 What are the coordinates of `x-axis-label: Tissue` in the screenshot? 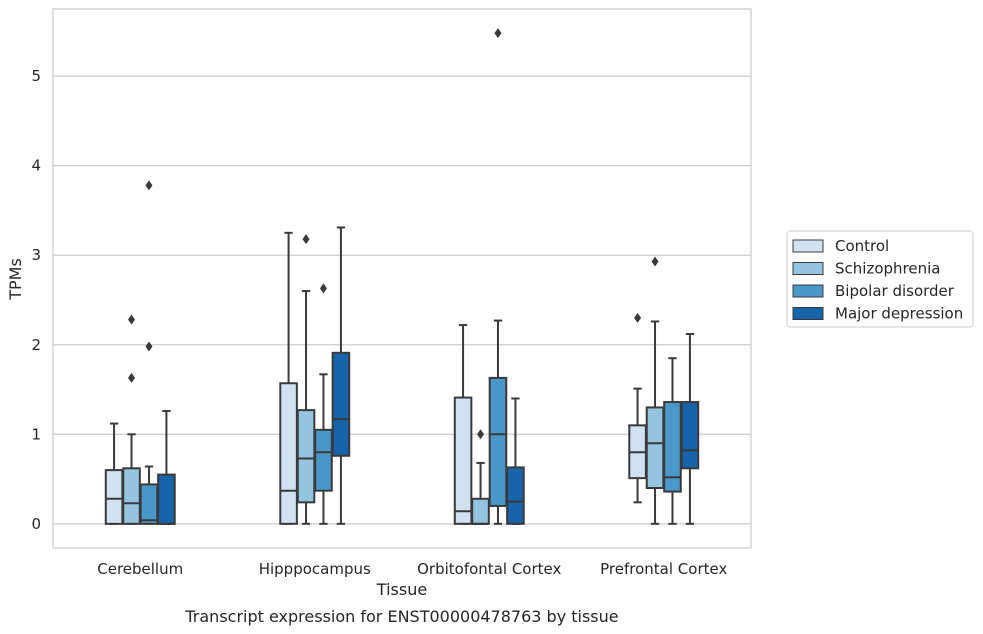 It's located at (401, 589).